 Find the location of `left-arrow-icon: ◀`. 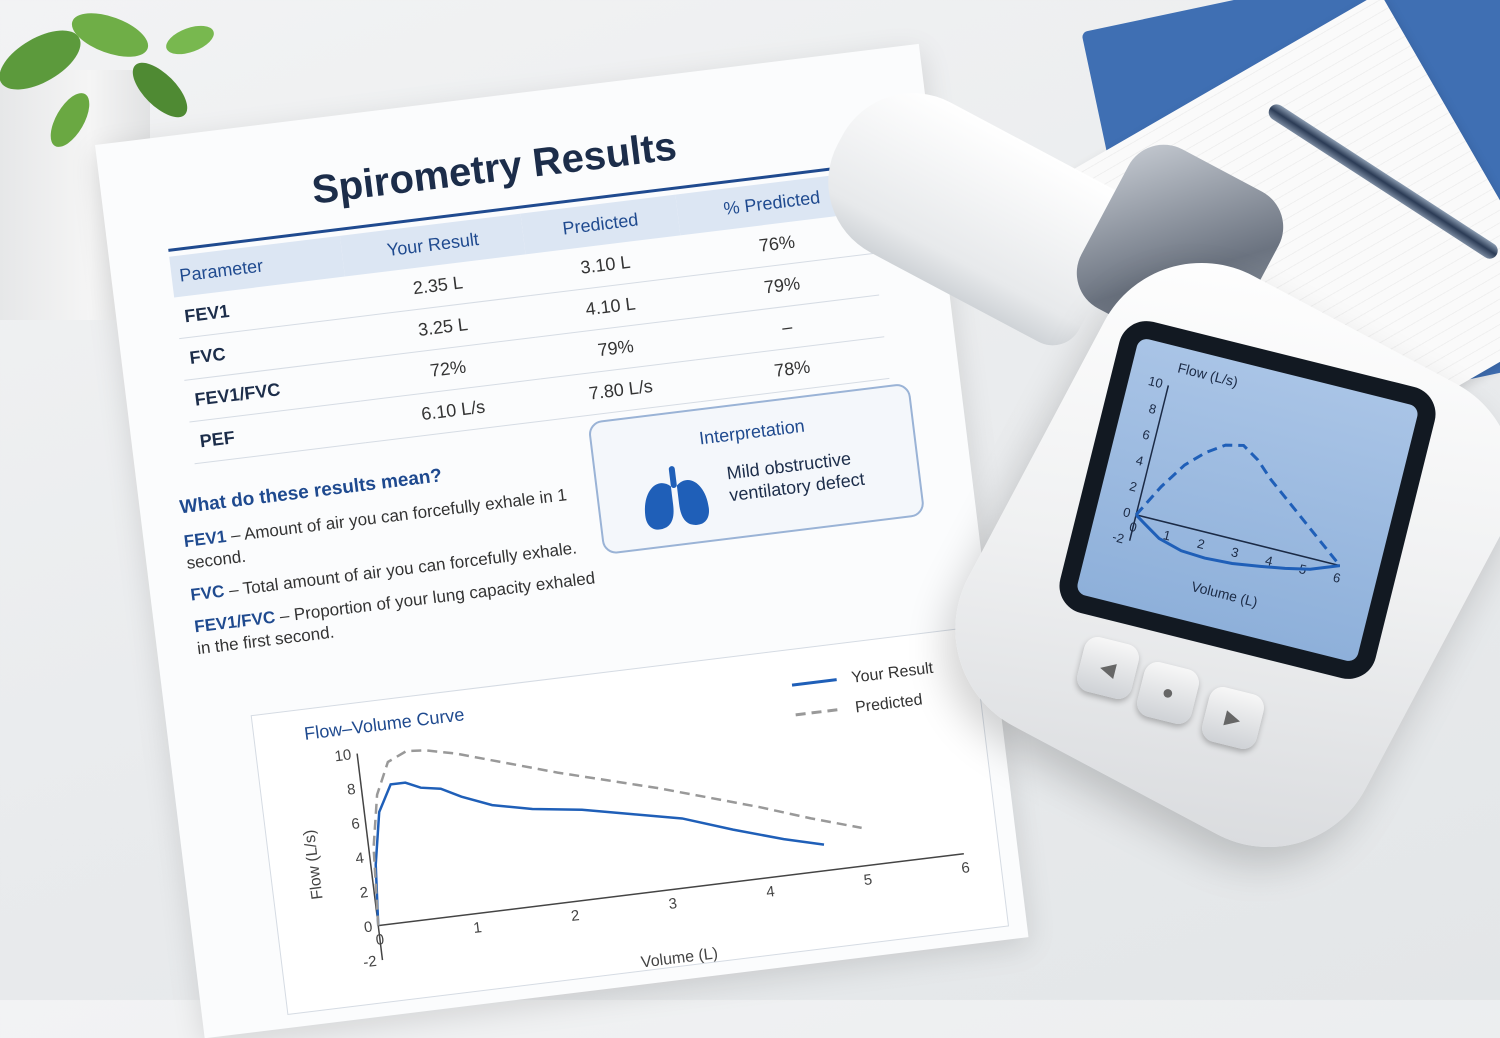

left-arrow-icon: ◀ is located at coordinates (1107, 668).